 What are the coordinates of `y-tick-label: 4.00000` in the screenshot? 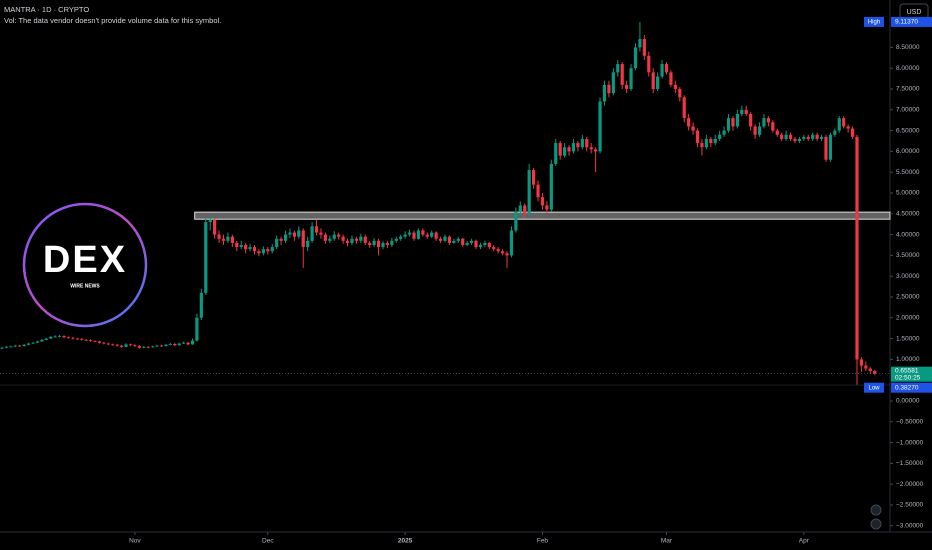 It's located at (908, 234).